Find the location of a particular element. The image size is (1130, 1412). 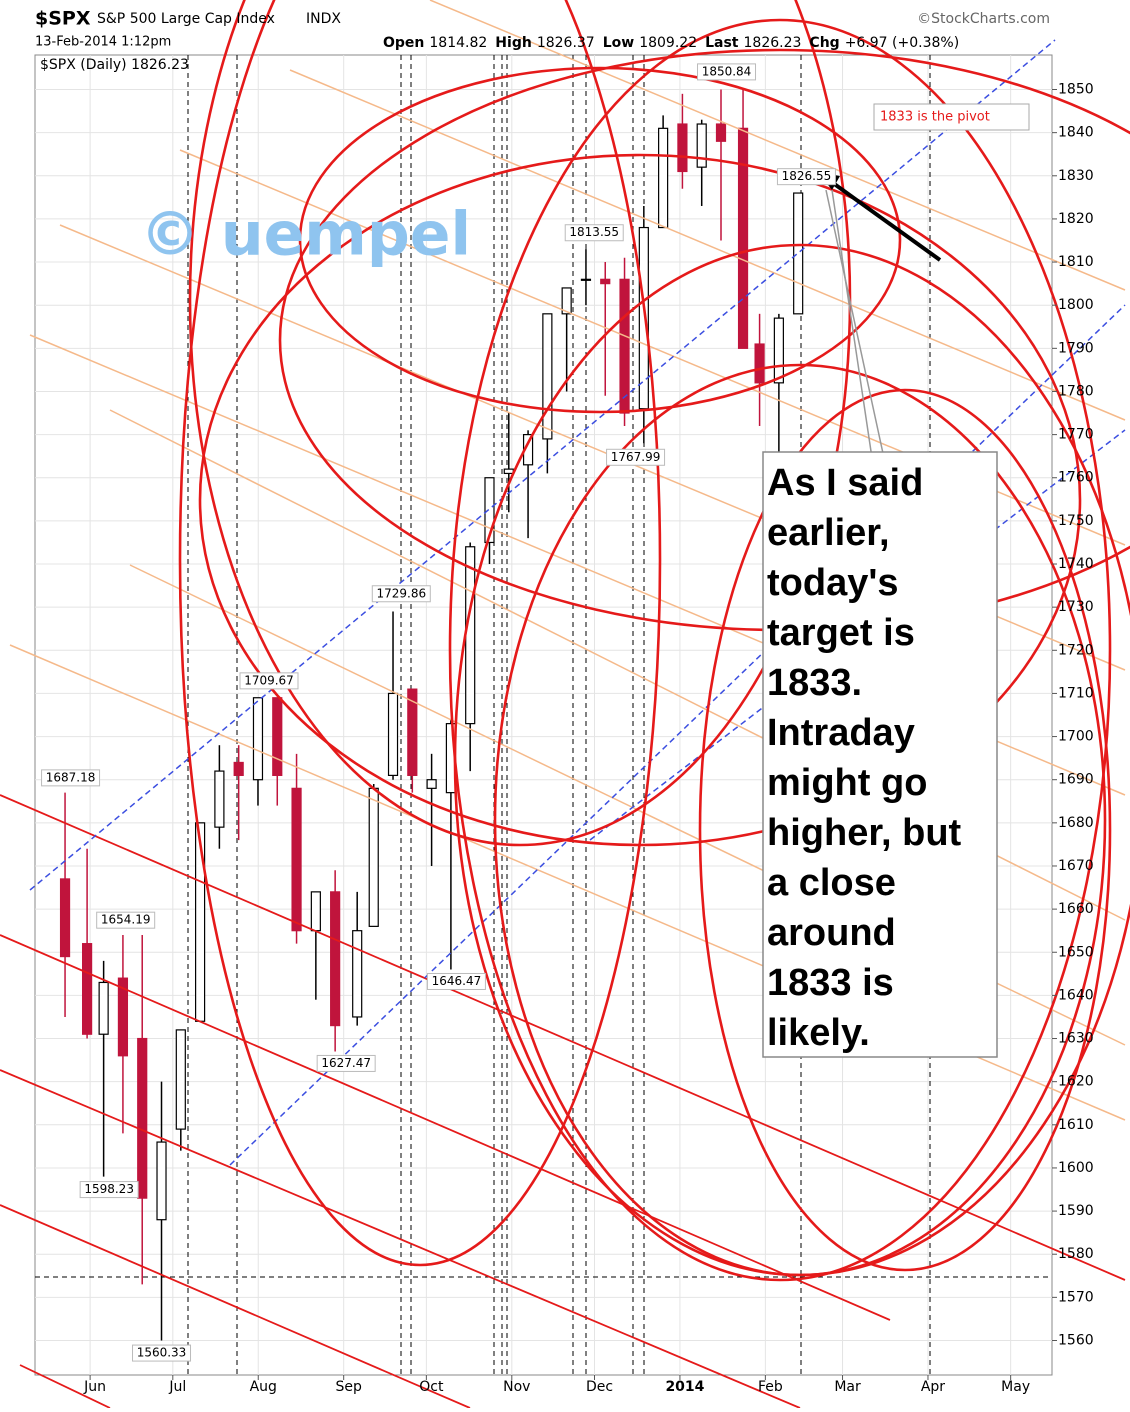

y-tick-label: 1820 is located at coordinates (1076, 219).